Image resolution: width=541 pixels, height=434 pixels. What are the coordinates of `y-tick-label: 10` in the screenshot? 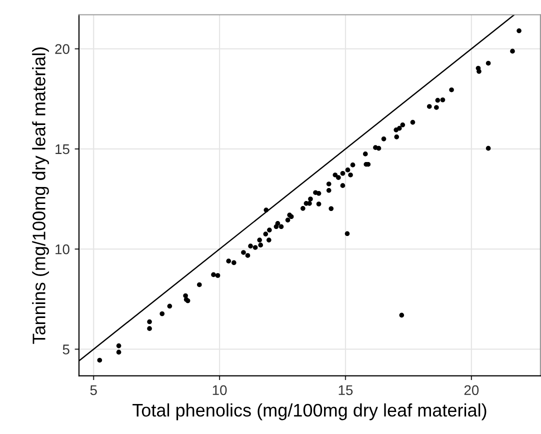 It's located at (63, 249).